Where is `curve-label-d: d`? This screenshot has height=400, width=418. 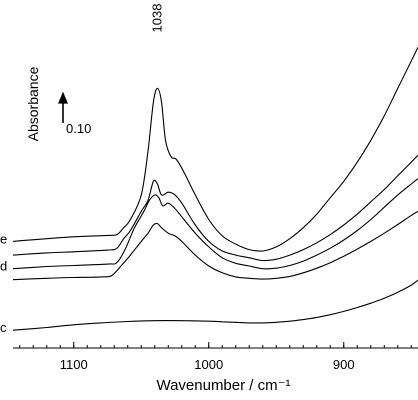 curve-label-d: d is located at coordinates (3, 266).